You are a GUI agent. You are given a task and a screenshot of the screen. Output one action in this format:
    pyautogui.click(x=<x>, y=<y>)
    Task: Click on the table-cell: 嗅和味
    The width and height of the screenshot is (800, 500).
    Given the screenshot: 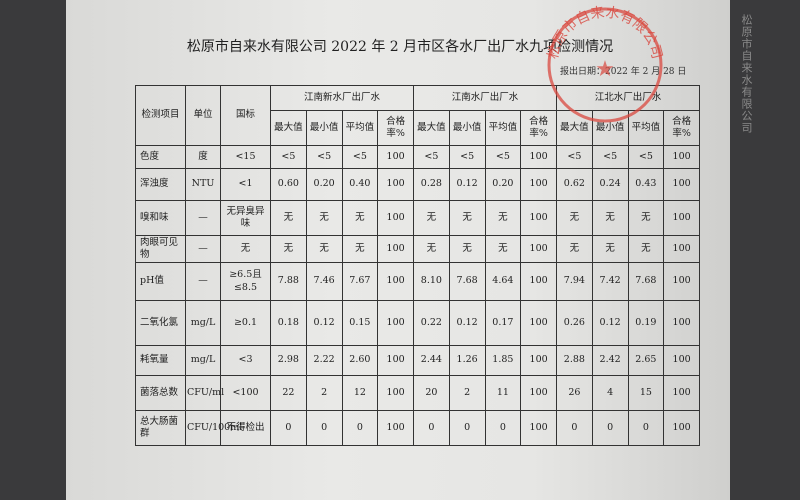 What is the action you would take?
    pyautogui.click(x=160, y=218)
    